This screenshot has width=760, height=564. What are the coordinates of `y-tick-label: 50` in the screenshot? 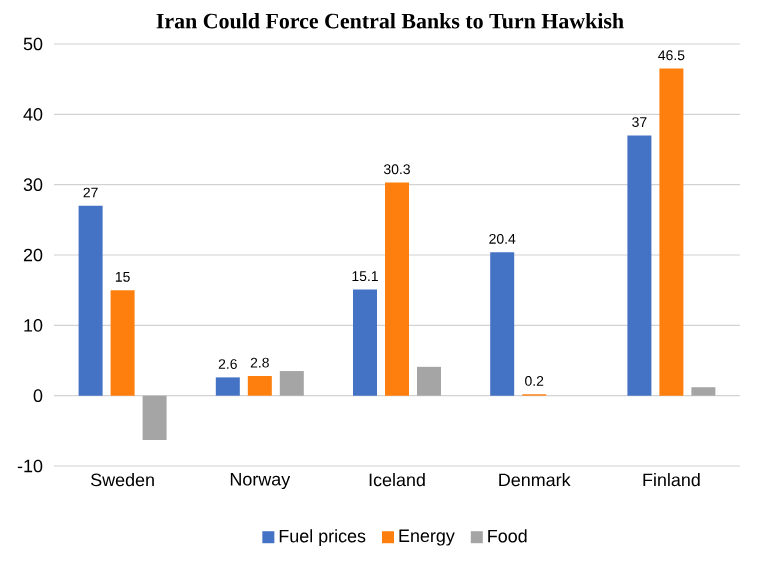 It's located at (33, 44).